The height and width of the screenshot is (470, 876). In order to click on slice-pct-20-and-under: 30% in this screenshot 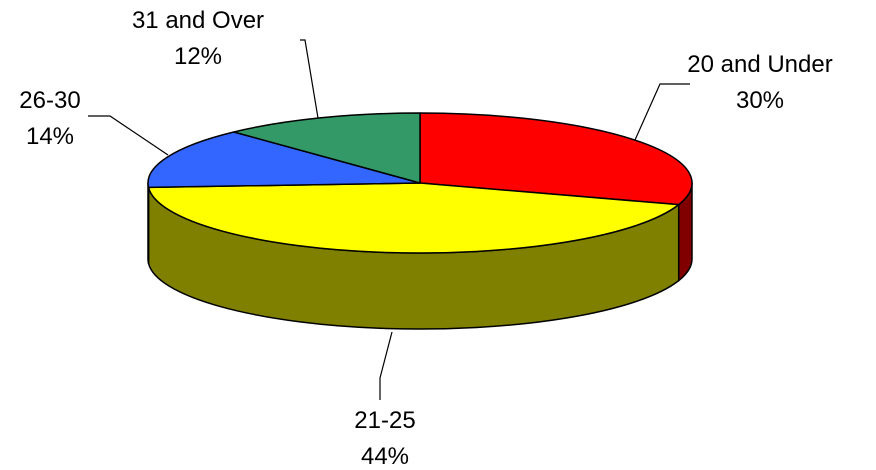, I will do `click(760, 100)`.